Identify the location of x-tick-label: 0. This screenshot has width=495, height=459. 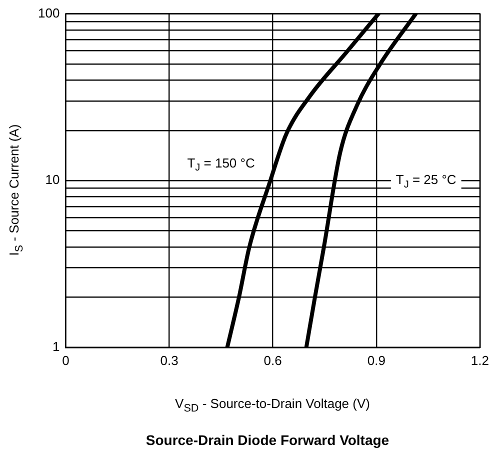
(66, 360).